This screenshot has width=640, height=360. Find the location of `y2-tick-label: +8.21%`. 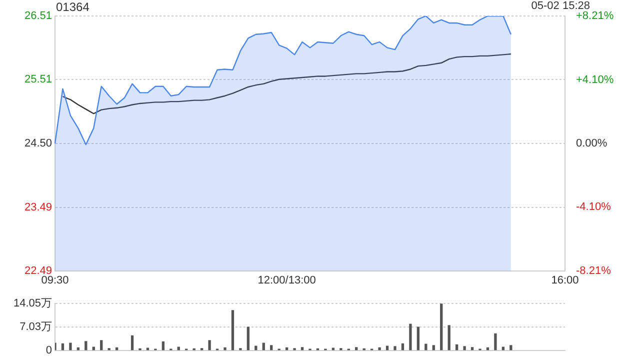

y2-tick-label: +8.21% is located at coordinates (595, 16).